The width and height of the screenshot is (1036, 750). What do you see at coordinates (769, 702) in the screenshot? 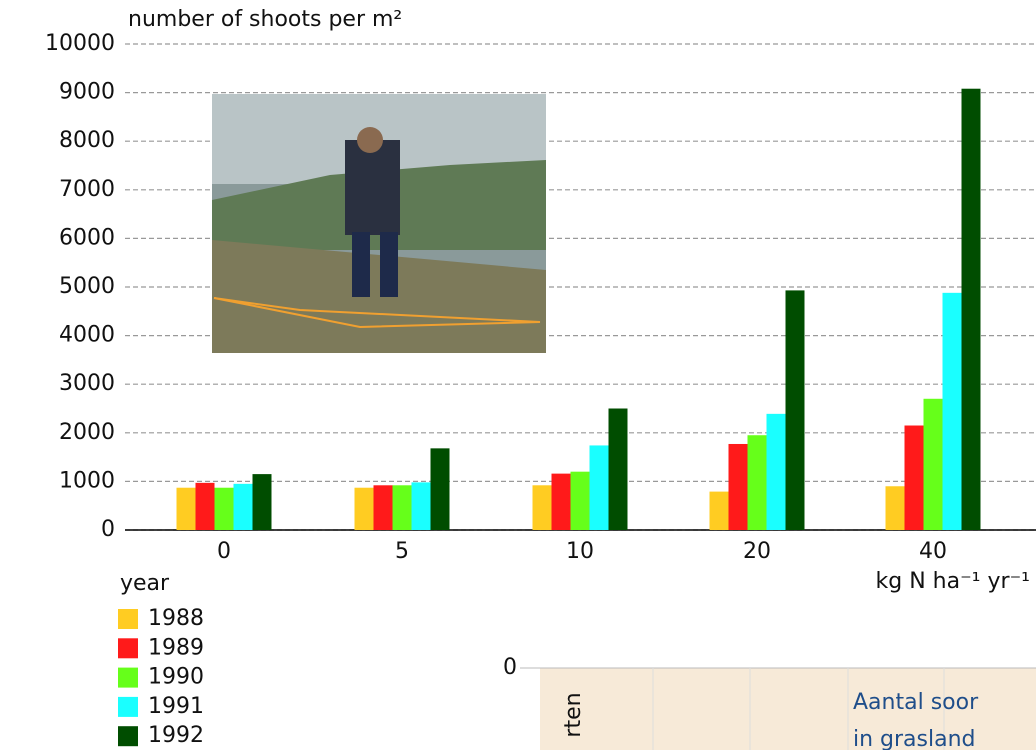
I see `inset-panel: 0 rten Aantal soor in grasland` at bounding box center [769, 702].